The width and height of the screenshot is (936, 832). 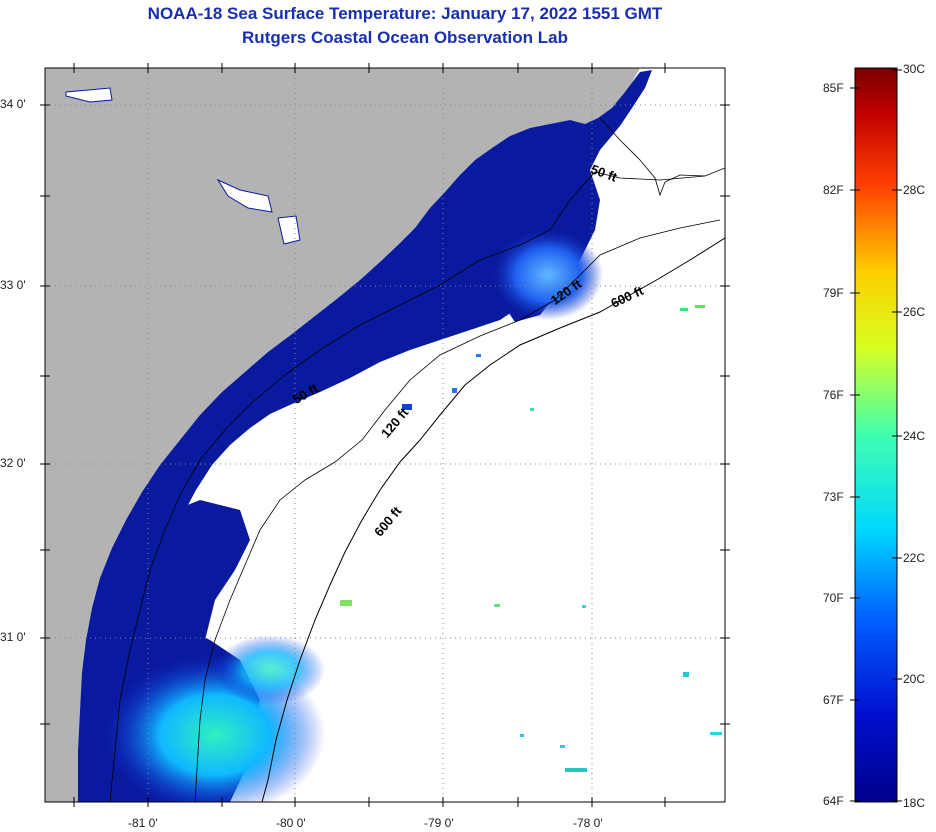 I want to click on lon-label: -79 0', so click(x=439, y=823).